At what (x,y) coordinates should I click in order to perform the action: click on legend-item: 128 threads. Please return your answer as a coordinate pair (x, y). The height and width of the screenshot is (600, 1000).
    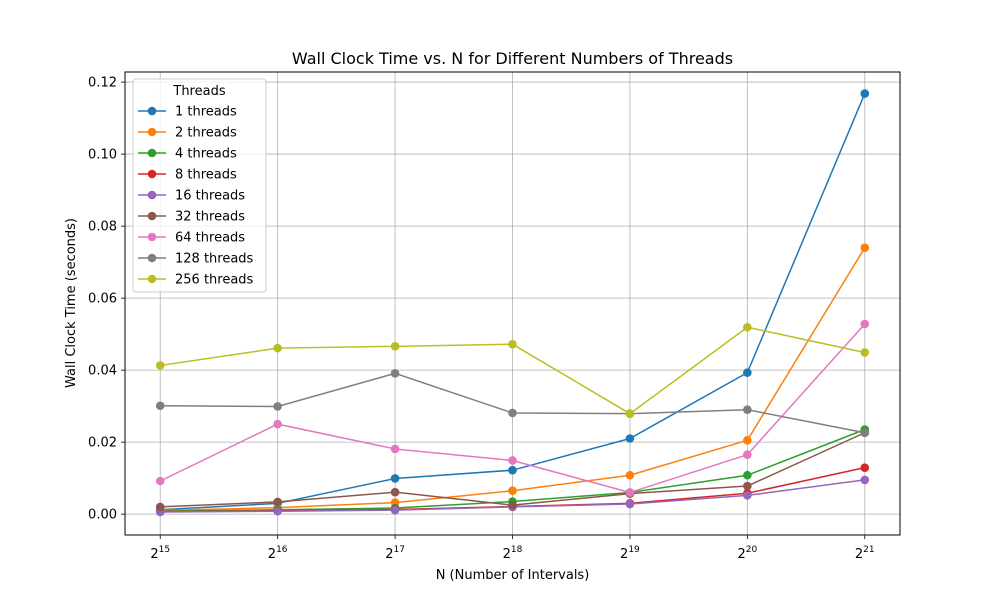
    Looking at the image, I should click on (196, 259).